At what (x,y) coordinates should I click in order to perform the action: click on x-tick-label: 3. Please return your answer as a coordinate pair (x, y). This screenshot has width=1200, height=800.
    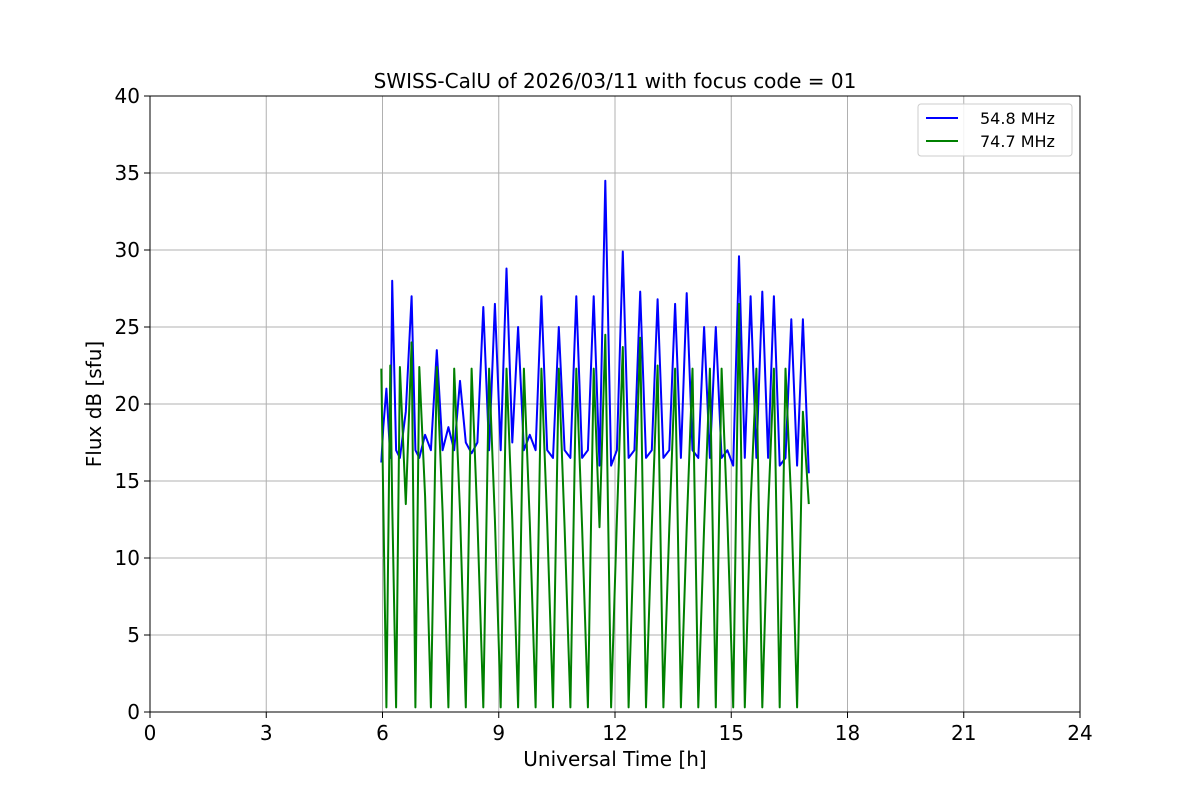
    Looking at the image, I should click on (266, 733).